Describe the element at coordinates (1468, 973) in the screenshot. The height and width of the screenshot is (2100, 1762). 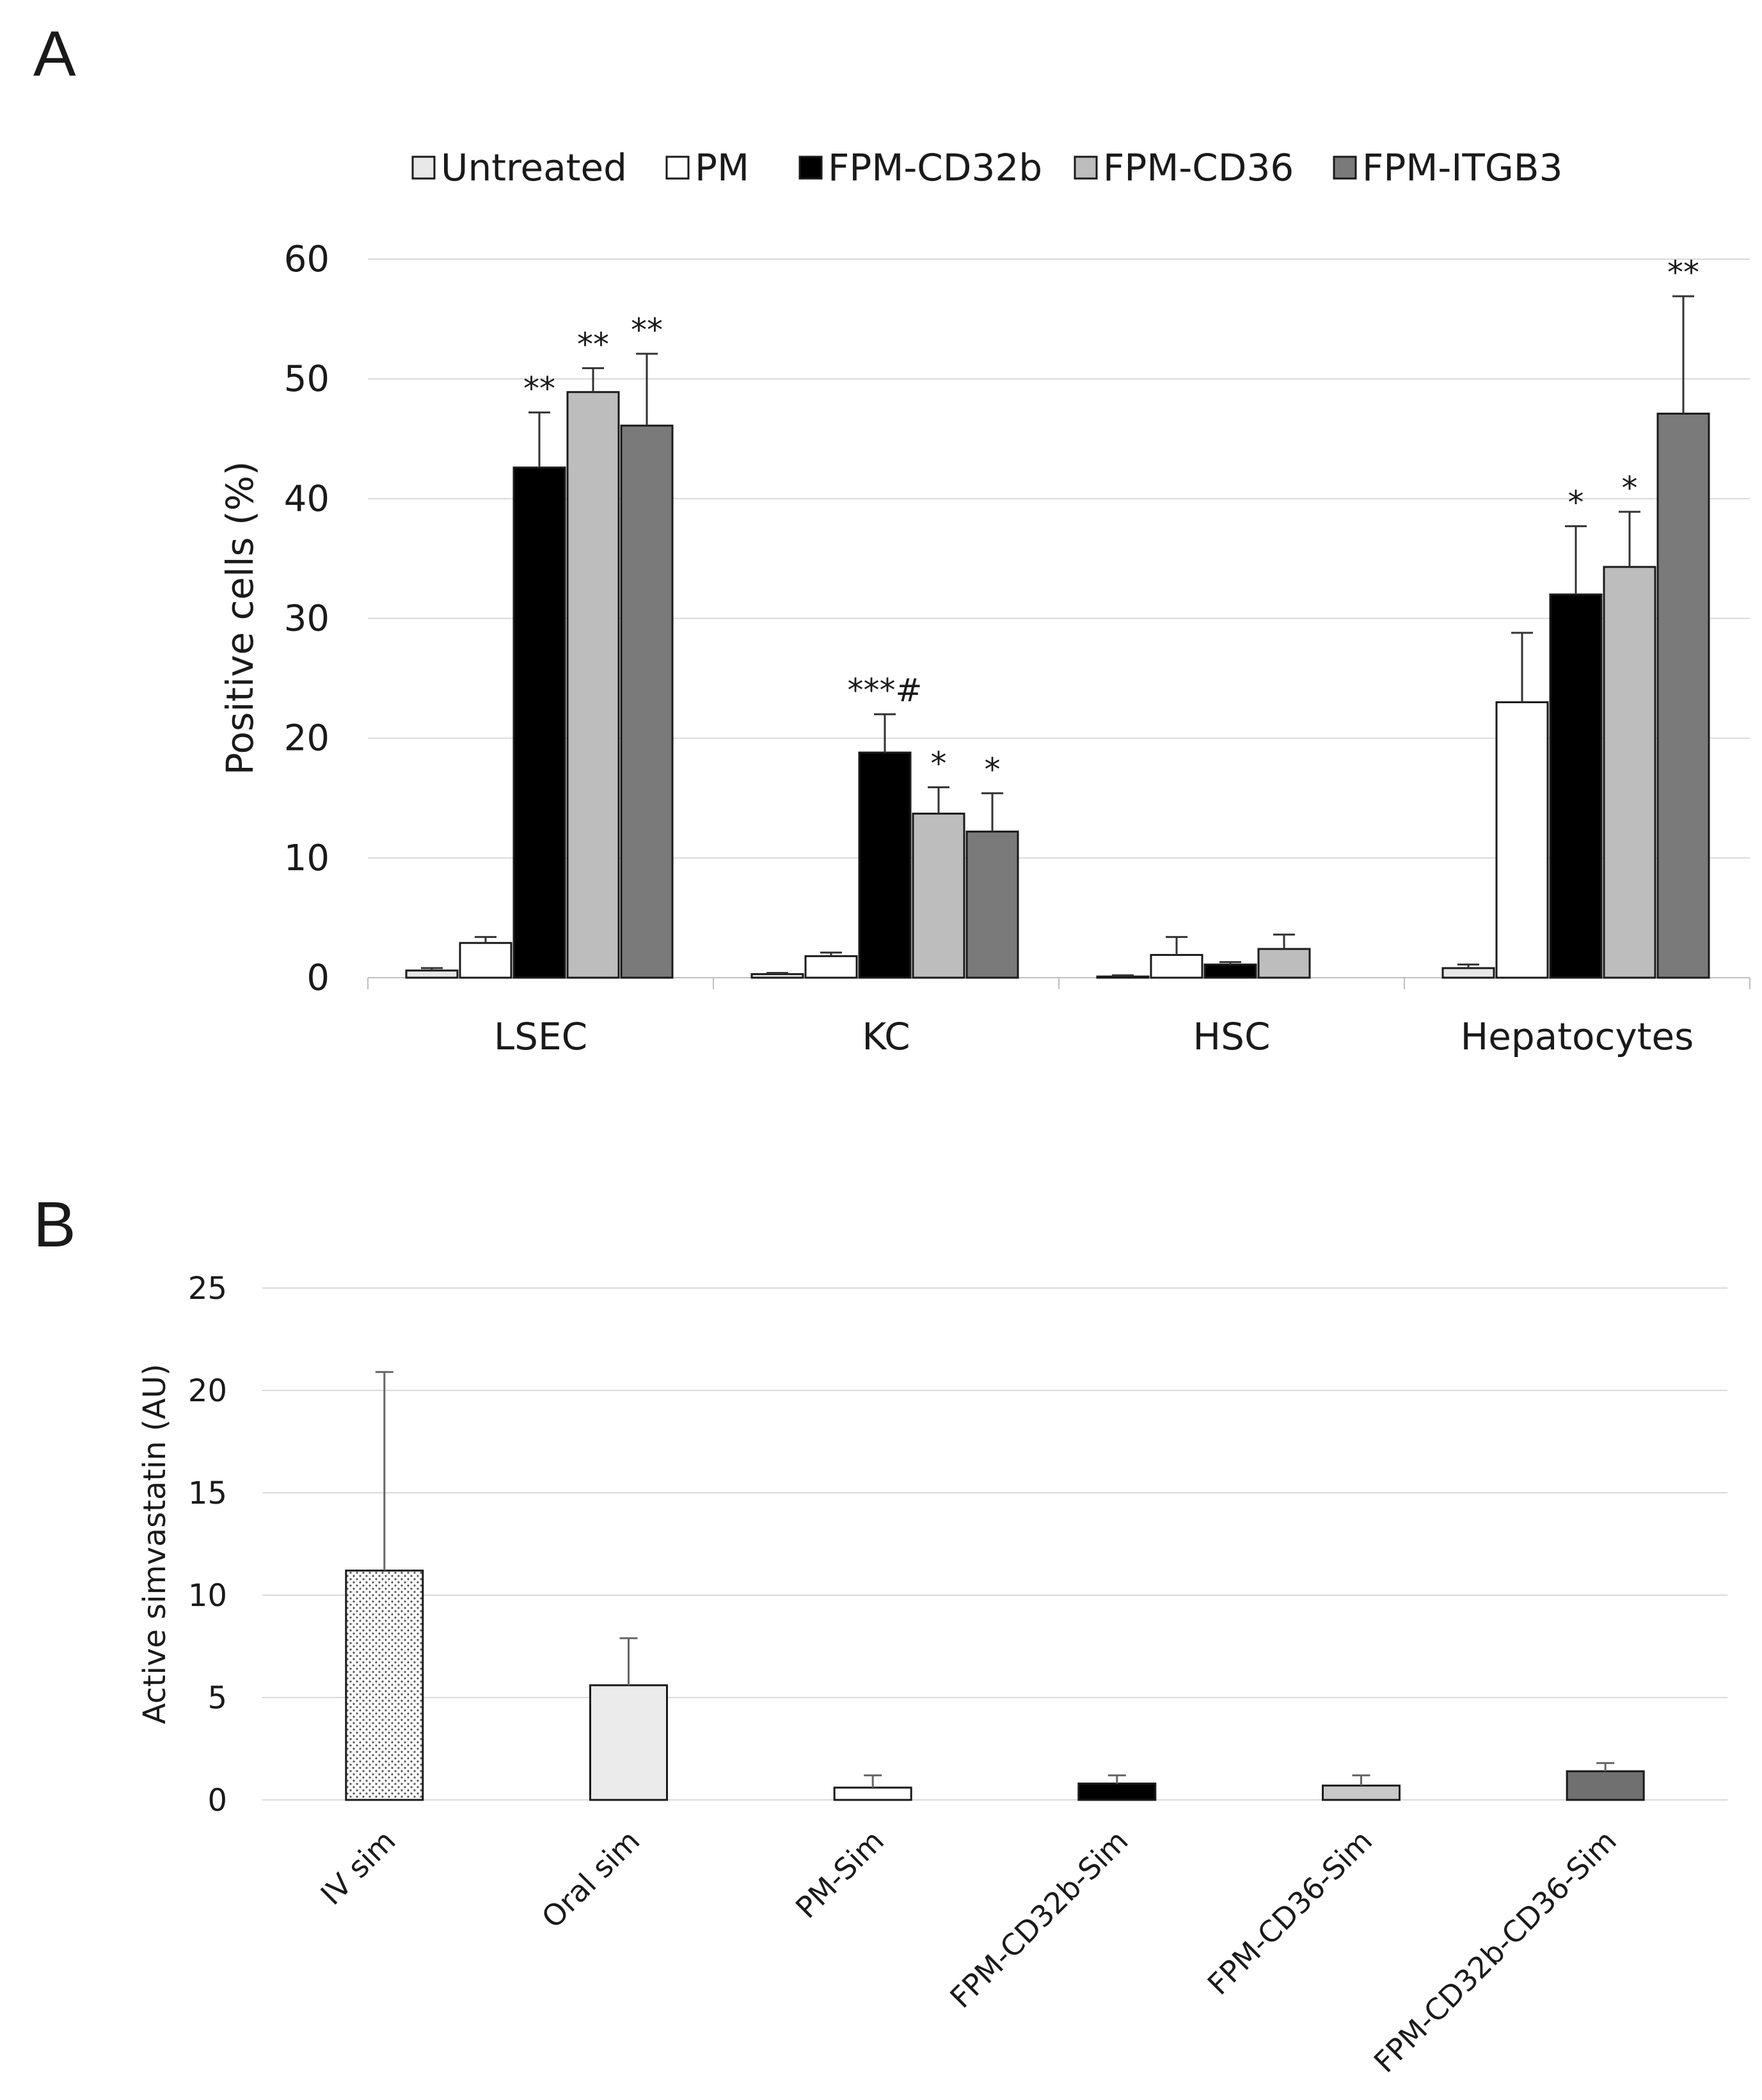
I see `bar-hepatocytes-untreated` at that location.